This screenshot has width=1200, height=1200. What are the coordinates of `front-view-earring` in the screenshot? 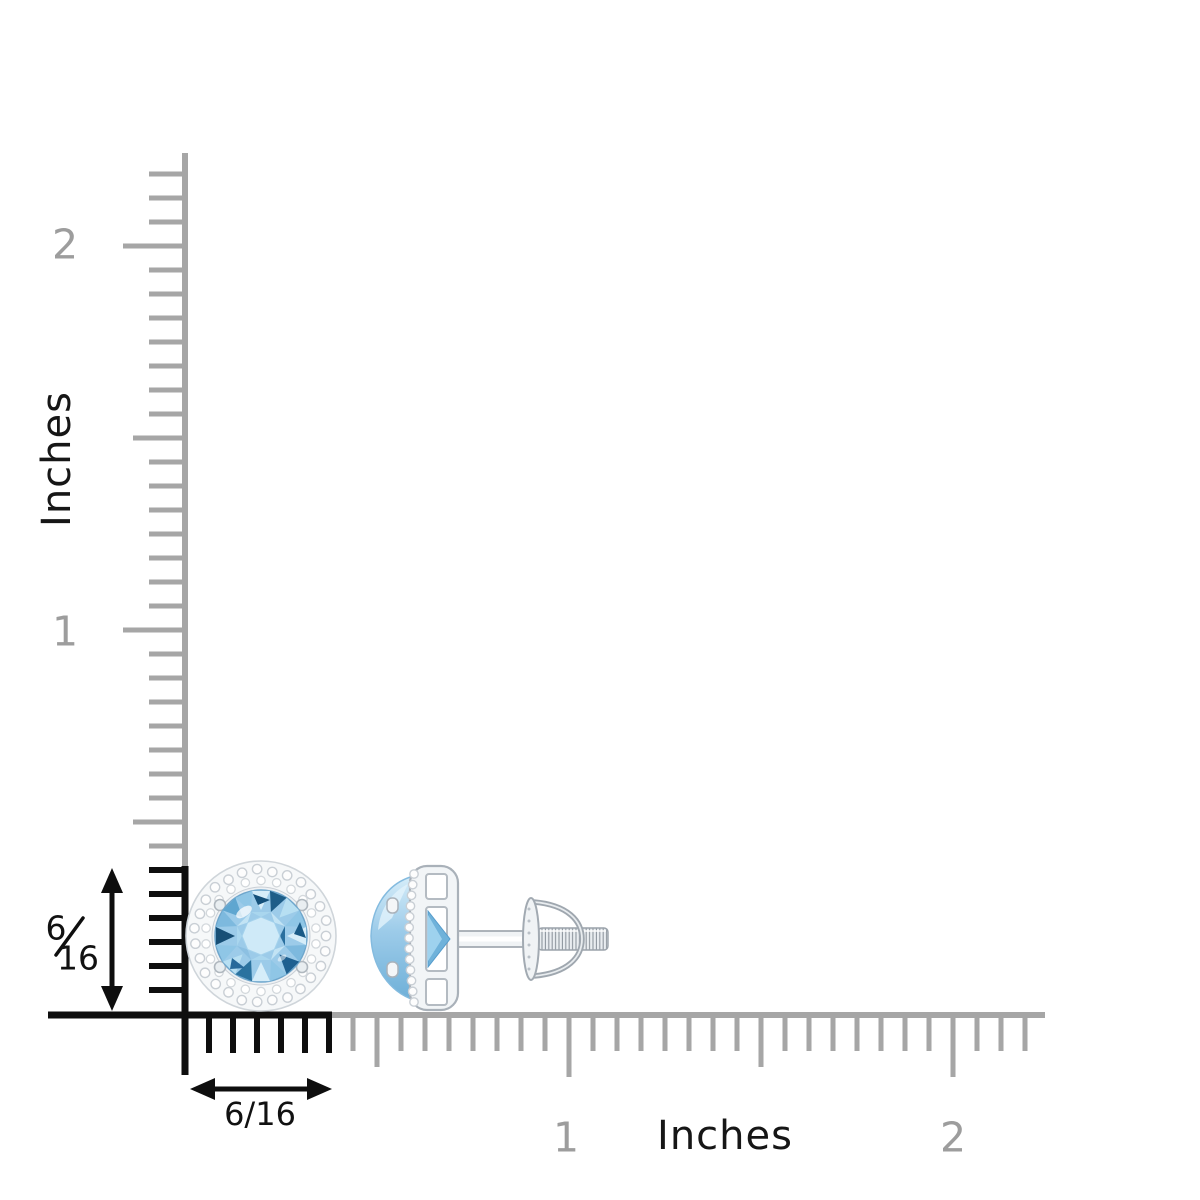 It's located at (261, 936).